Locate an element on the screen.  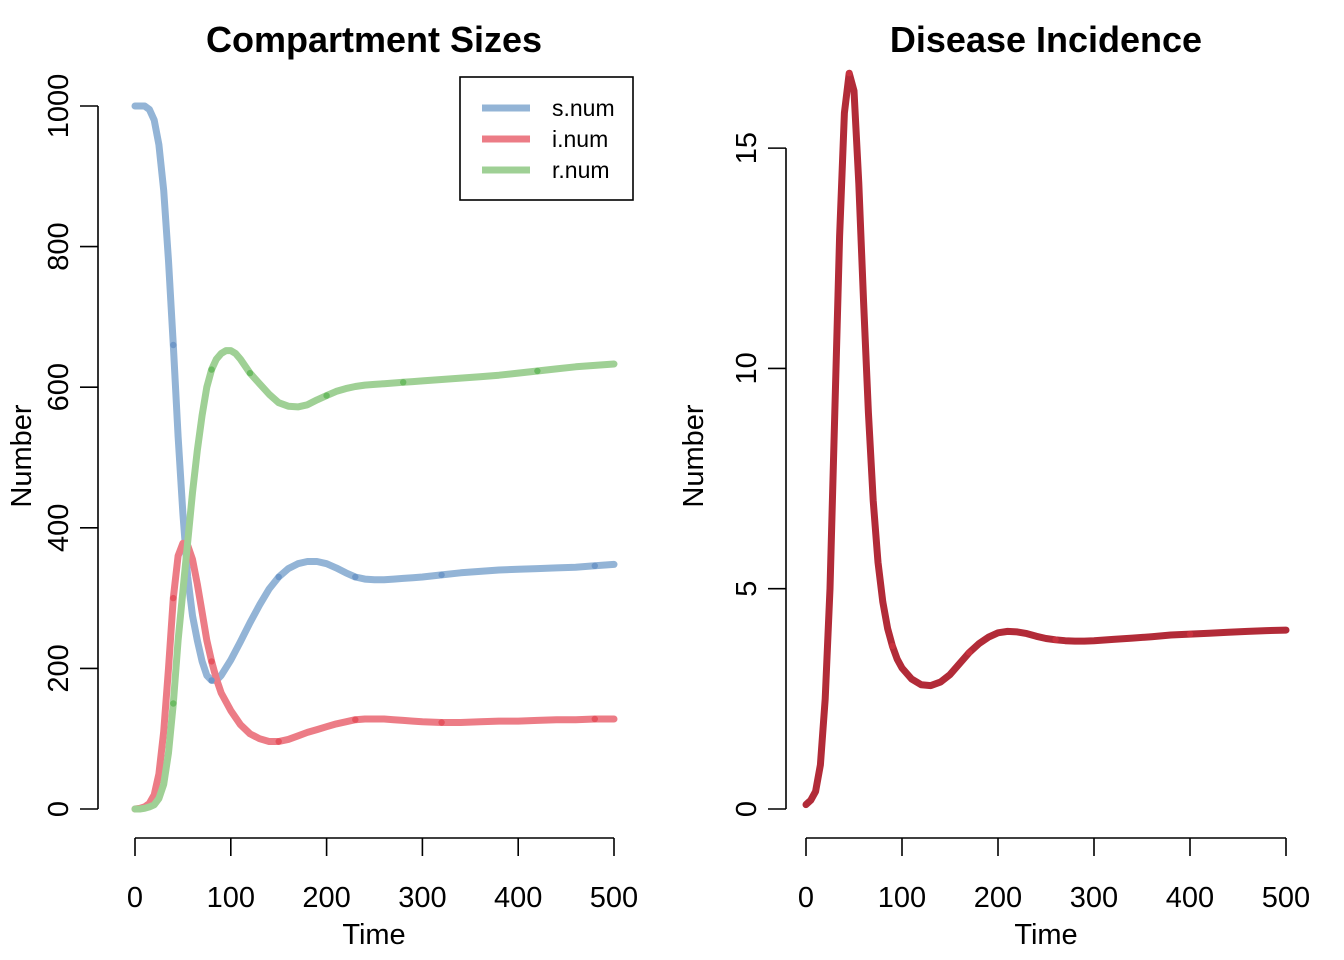
legend-label-s-num: s.num is located at coordinates (583, 108).